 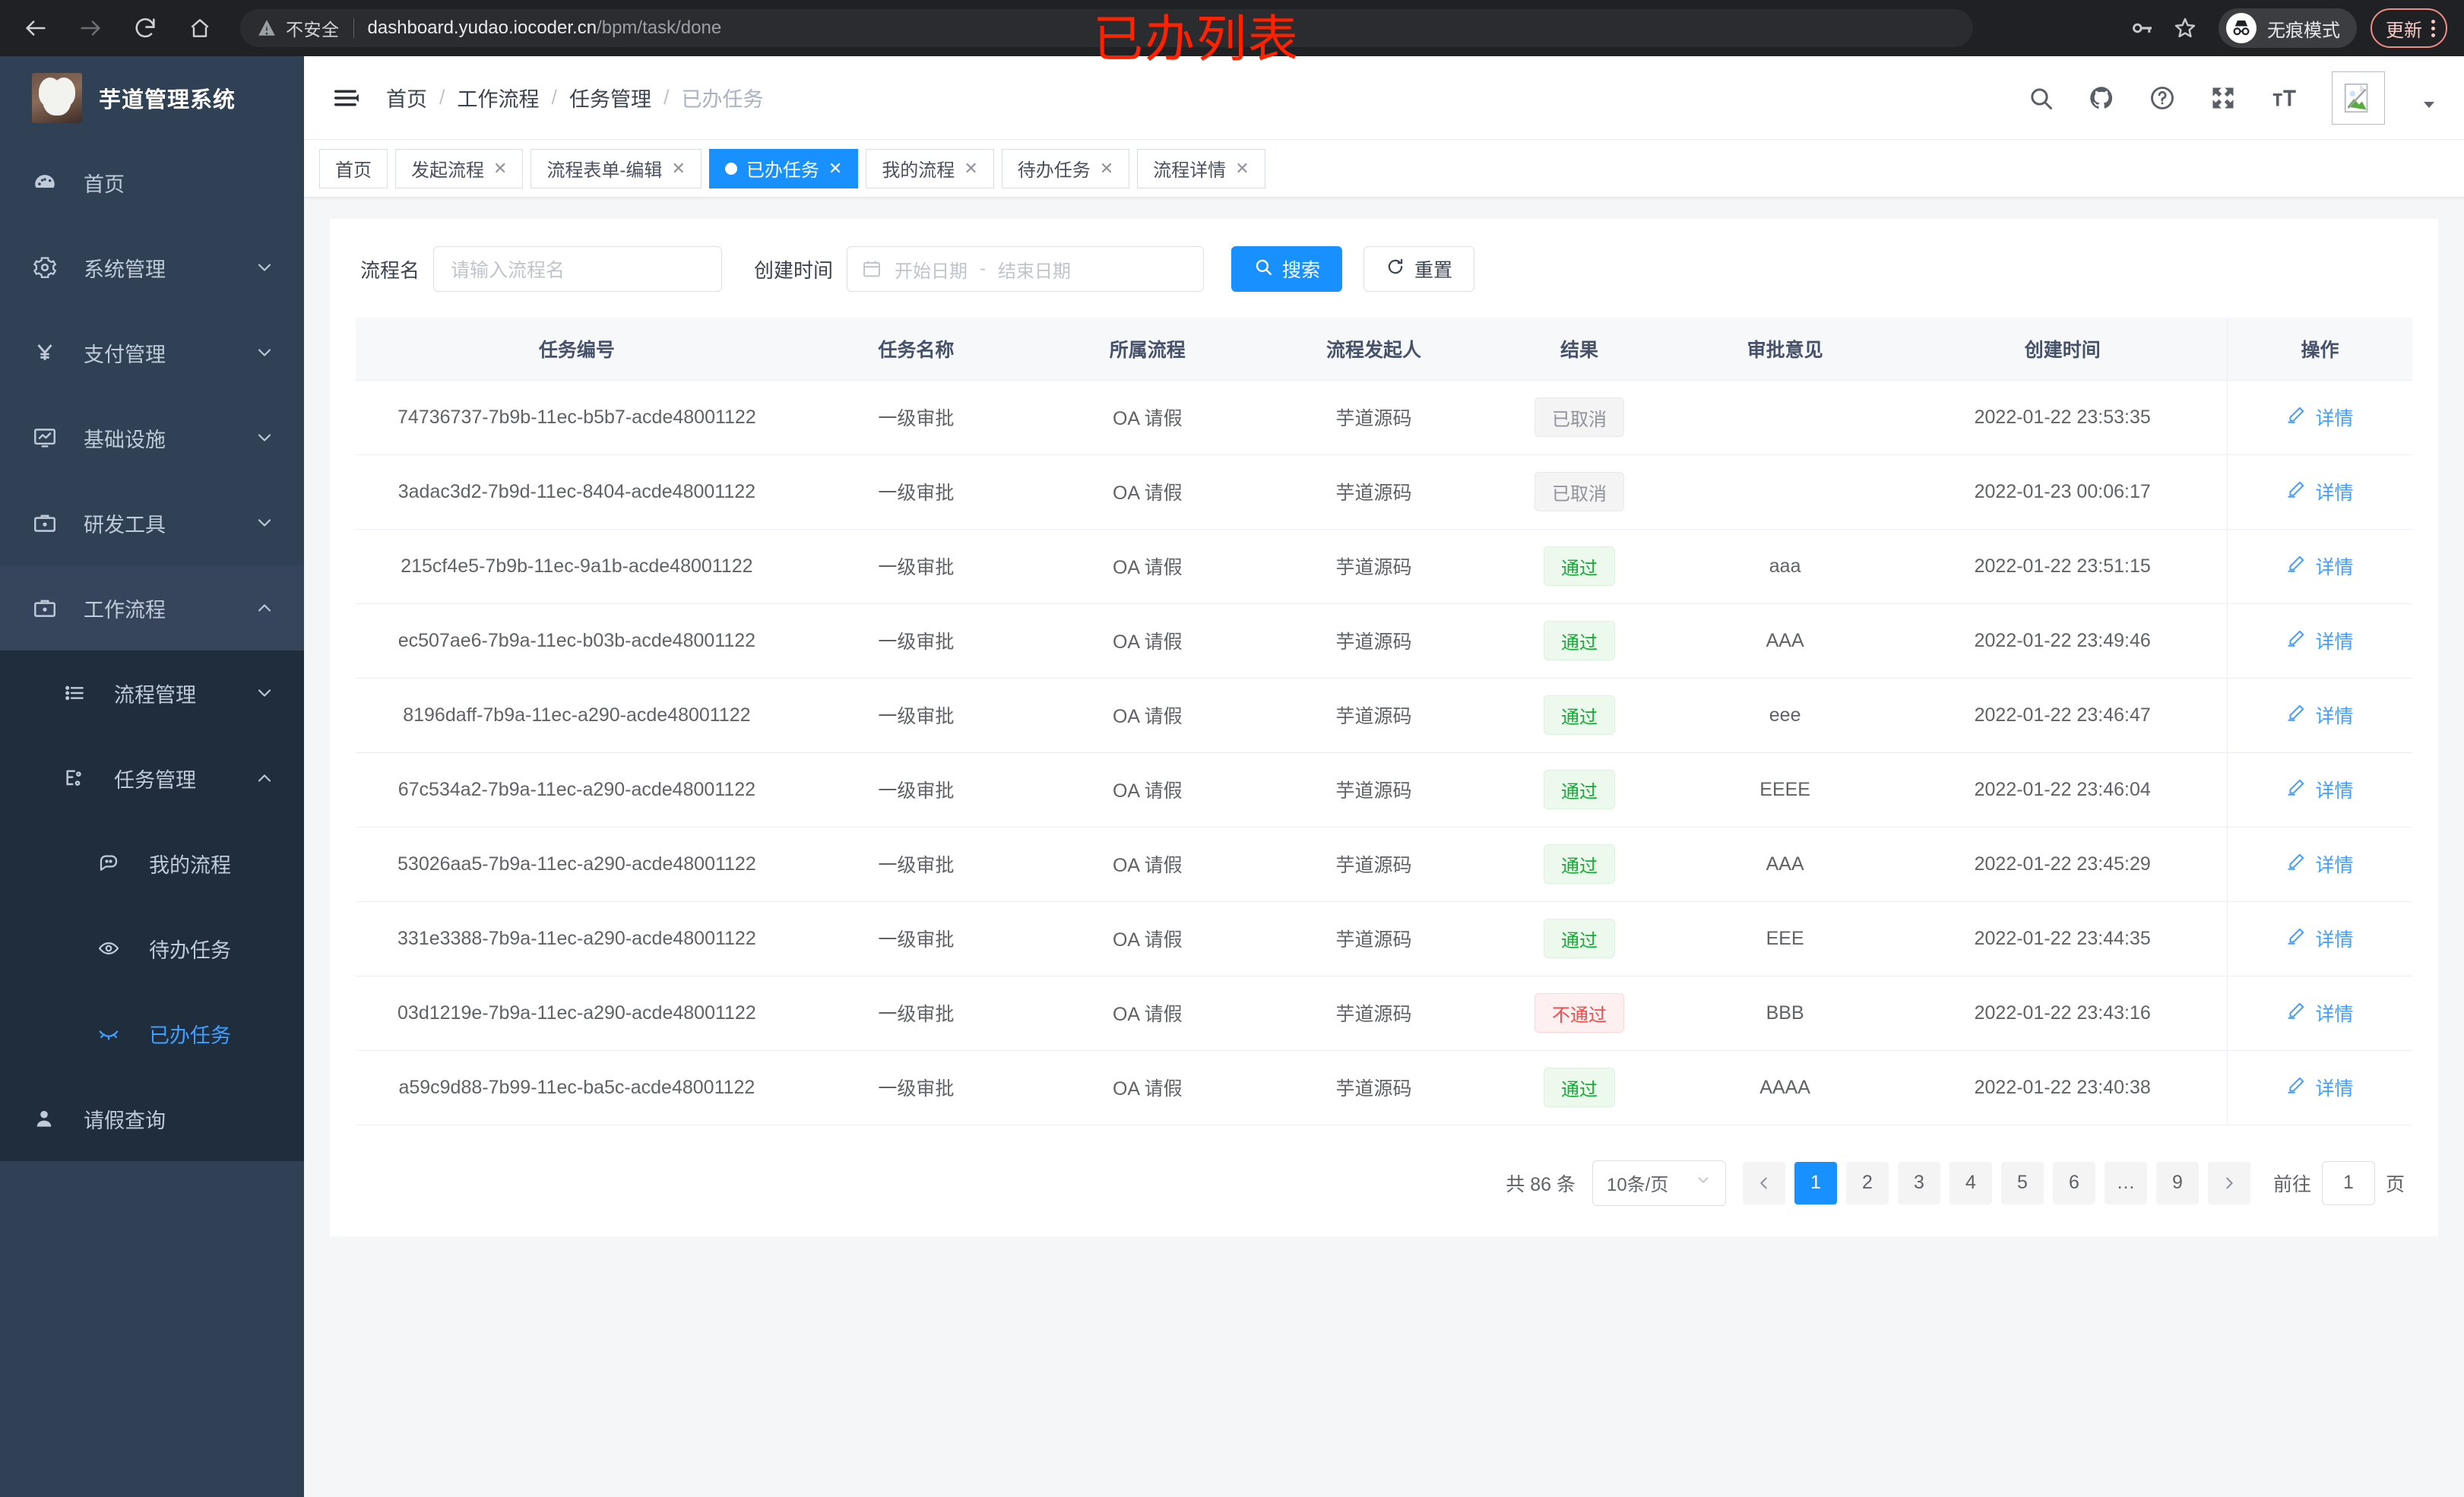 What do you see at coordinates (36, 28) in the screenshot?
I see `back-icon` at bounding box center [36, 28].